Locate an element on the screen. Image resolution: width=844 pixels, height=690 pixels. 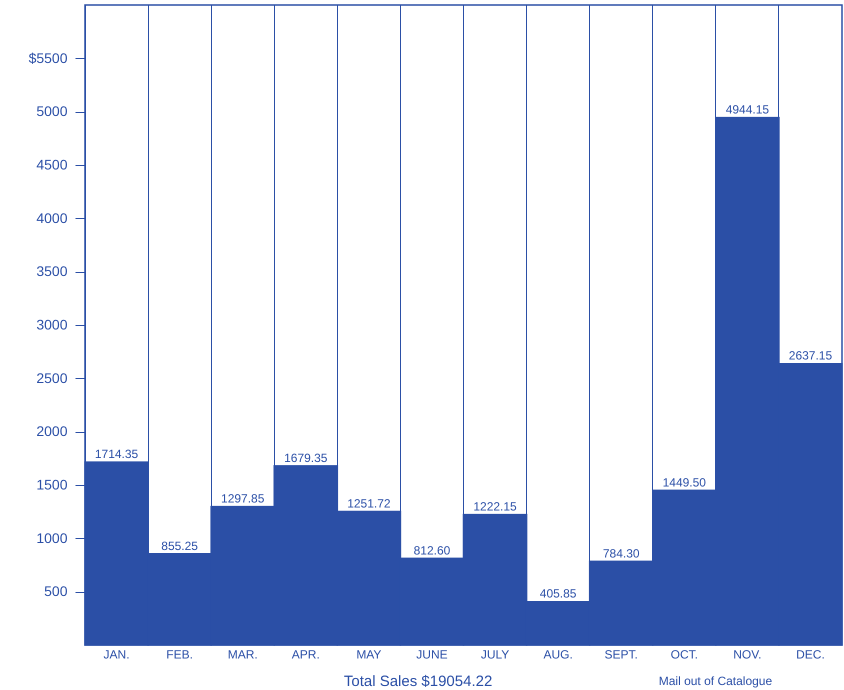
y-tick-label: 5000 is located at coordinates (52, 111).